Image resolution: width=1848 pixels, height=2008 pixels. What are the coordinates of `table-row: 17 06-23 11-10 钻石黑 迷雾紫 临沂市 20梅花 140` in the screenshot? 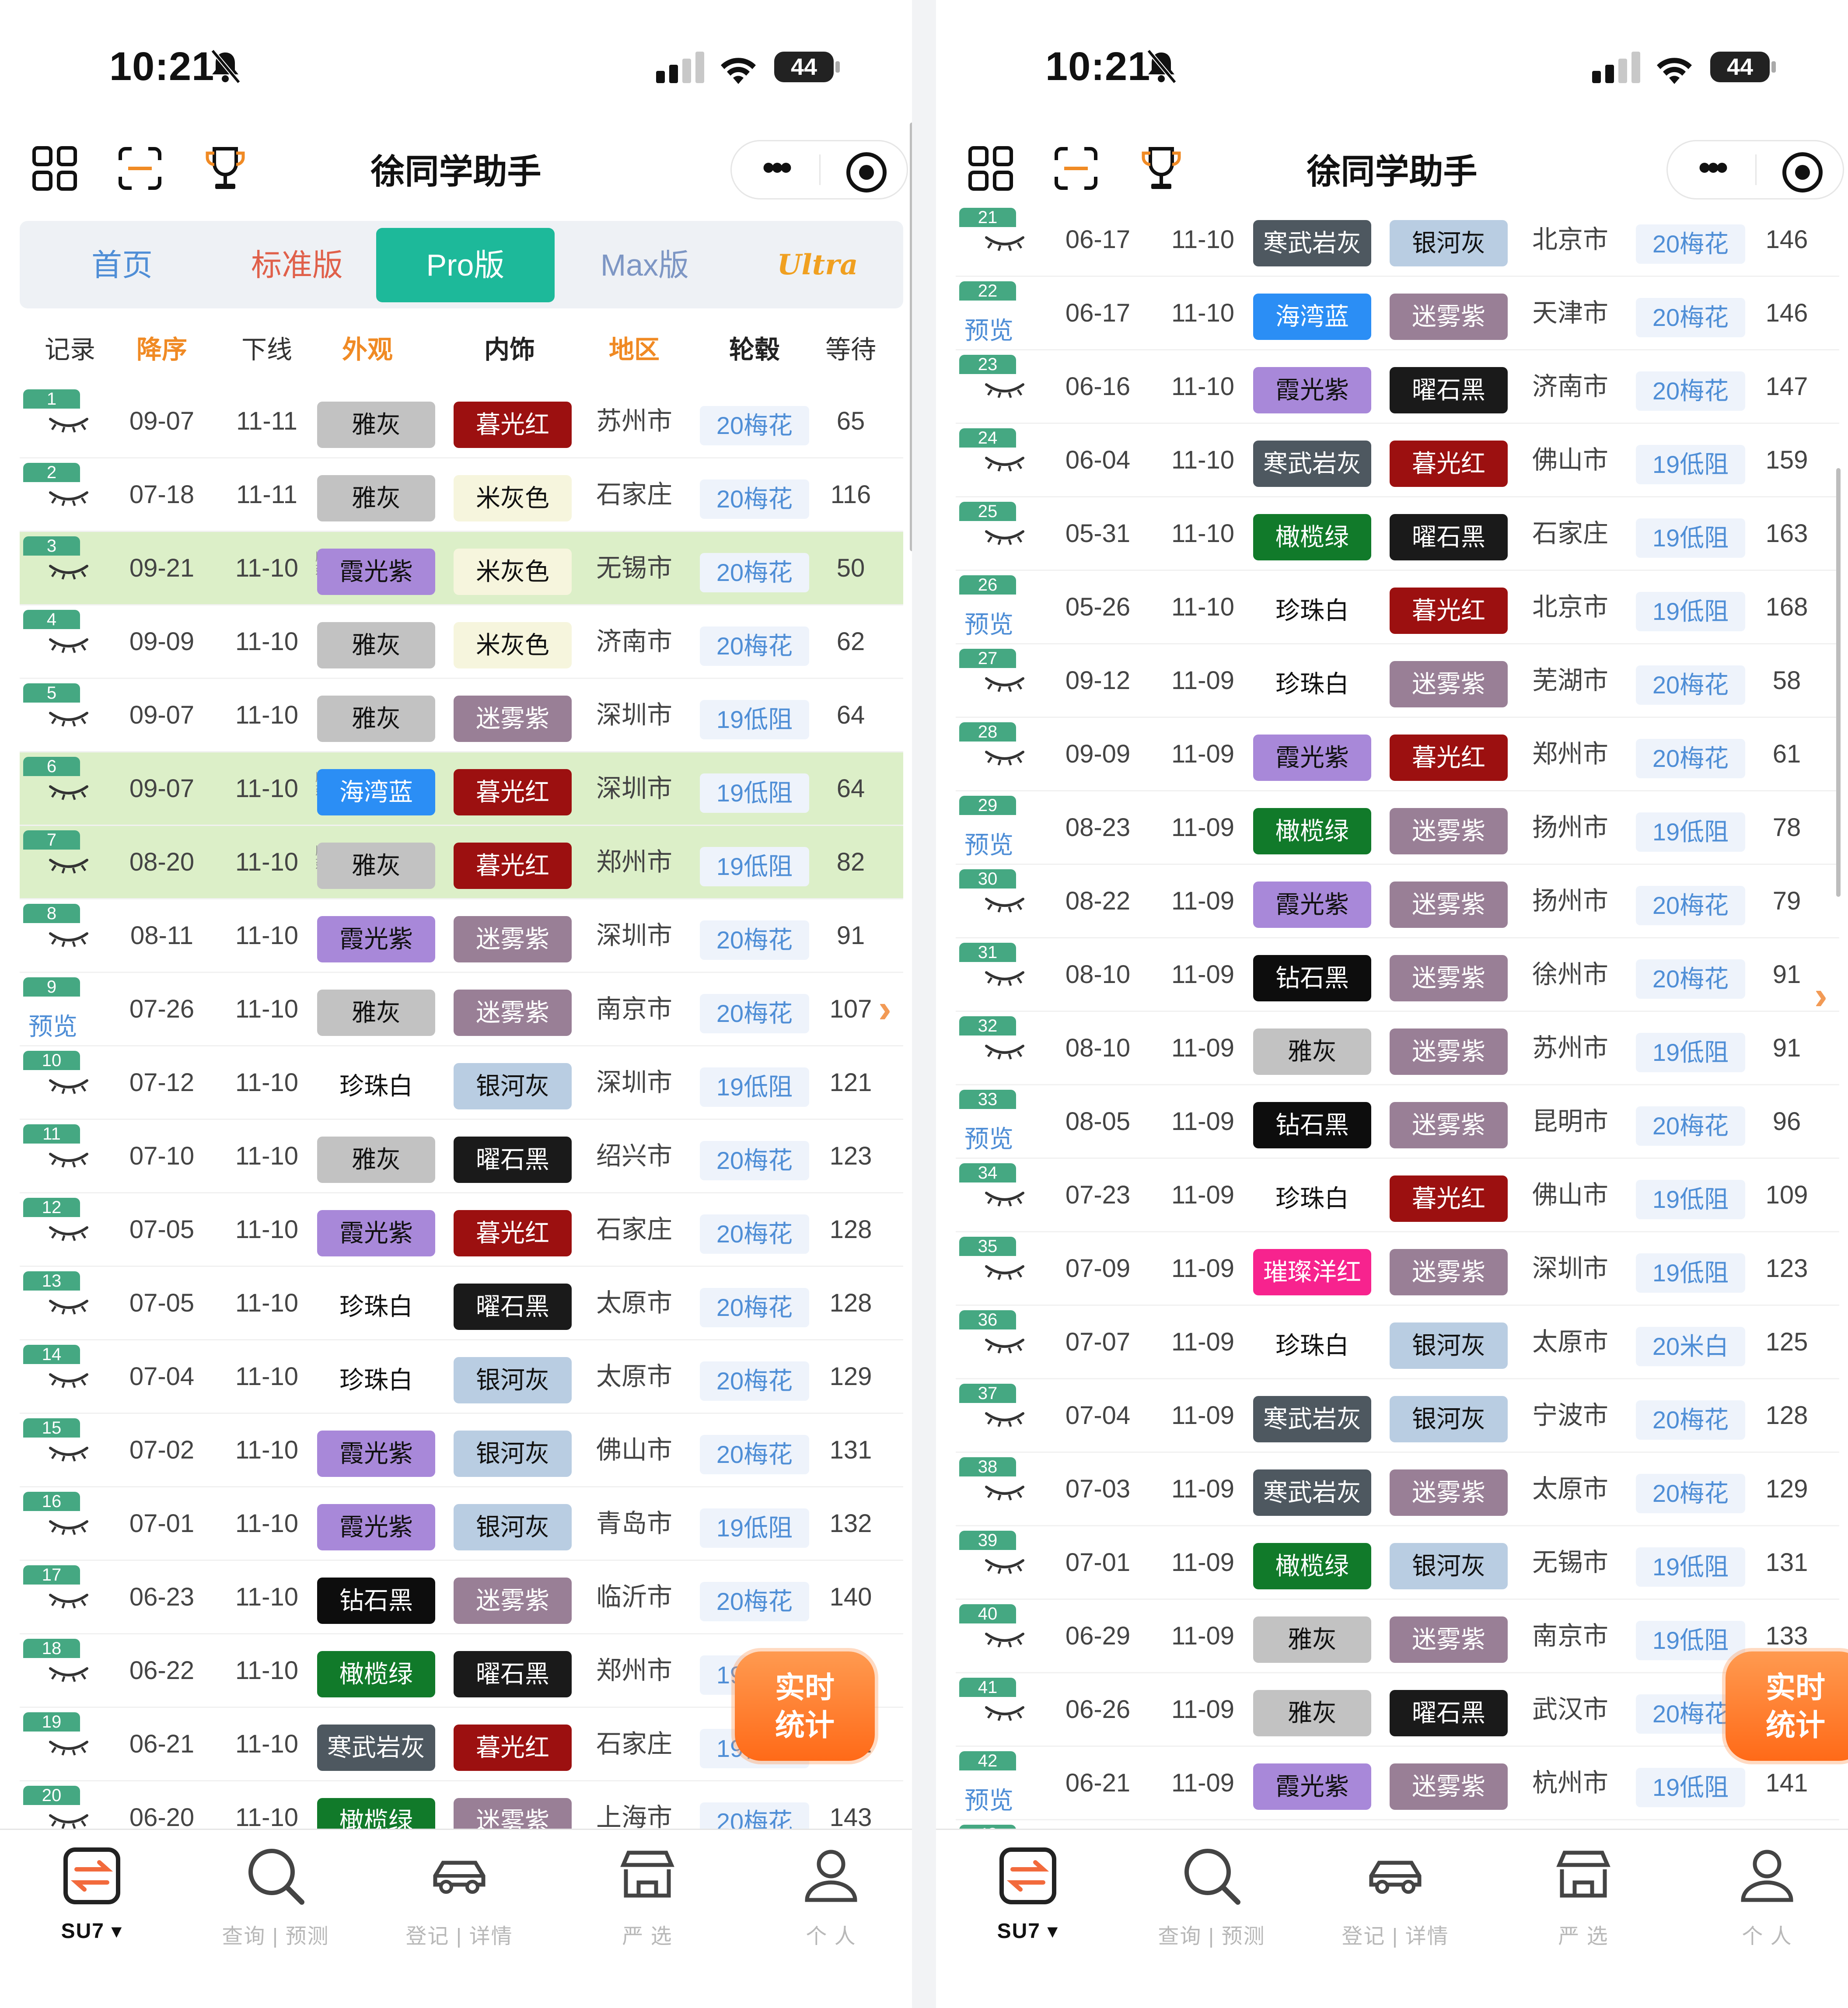 It's located at (461, 1597).